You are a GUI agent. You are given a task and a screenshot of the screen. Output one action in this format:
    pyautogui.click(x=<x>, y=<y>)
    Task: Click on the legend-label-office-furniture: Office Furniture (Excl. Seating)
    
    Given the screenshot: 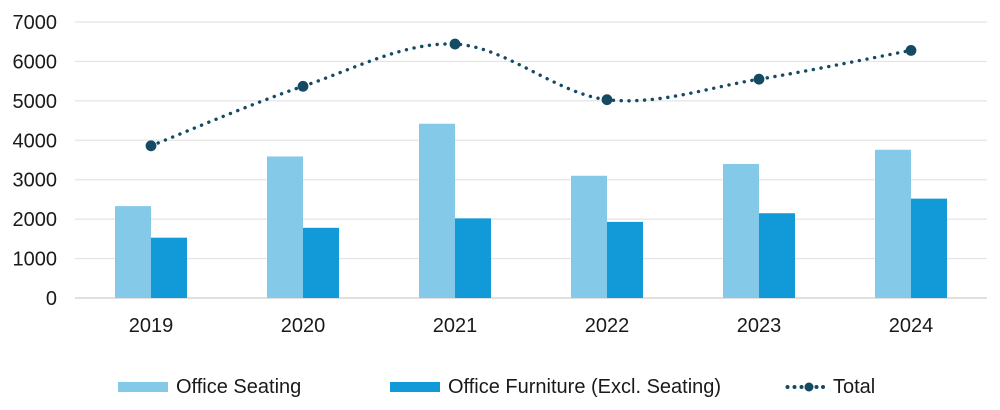 What is the action you would take?
    pyautogui.click(x=585, y=387)
    